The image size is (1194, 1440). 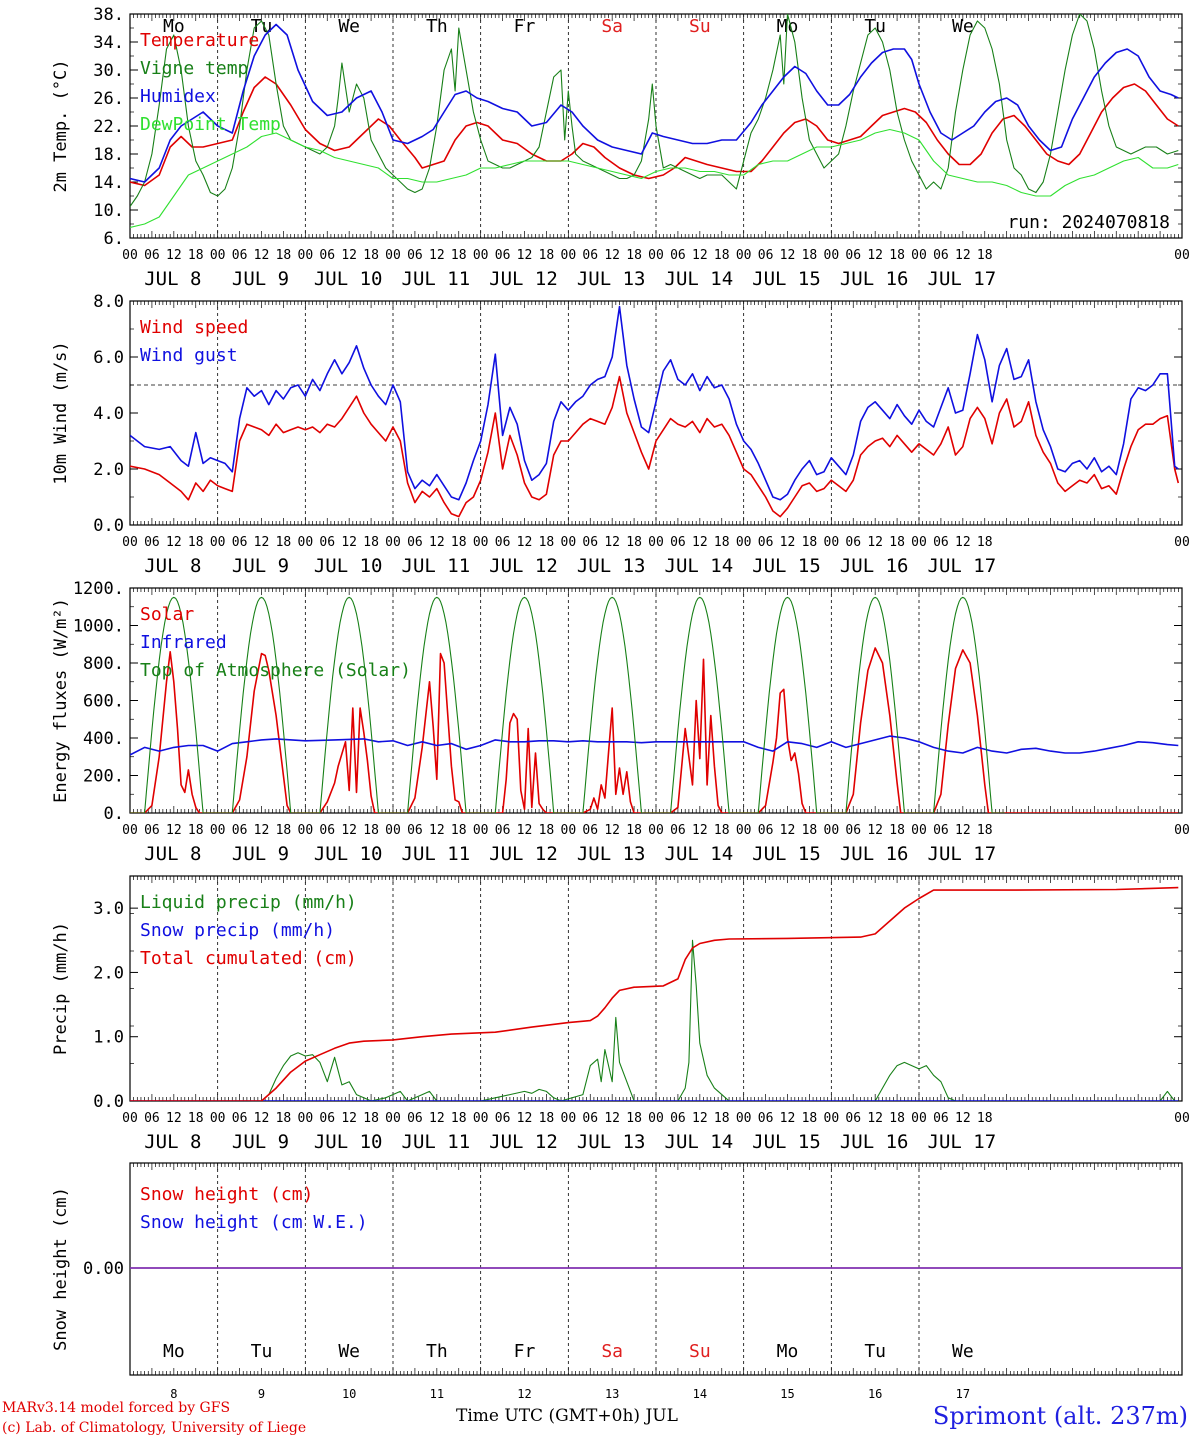 I want to click on y-tick-label: 26., so click(x=108, y=99).